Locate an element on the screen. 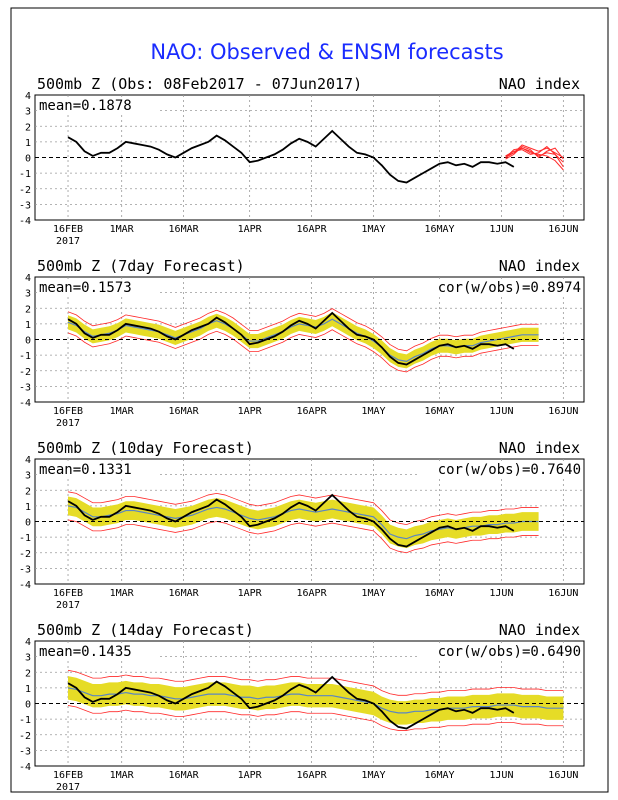 This screenshot has height=800, width=618. ensemble-member-line is located at coordinates (534, 151).